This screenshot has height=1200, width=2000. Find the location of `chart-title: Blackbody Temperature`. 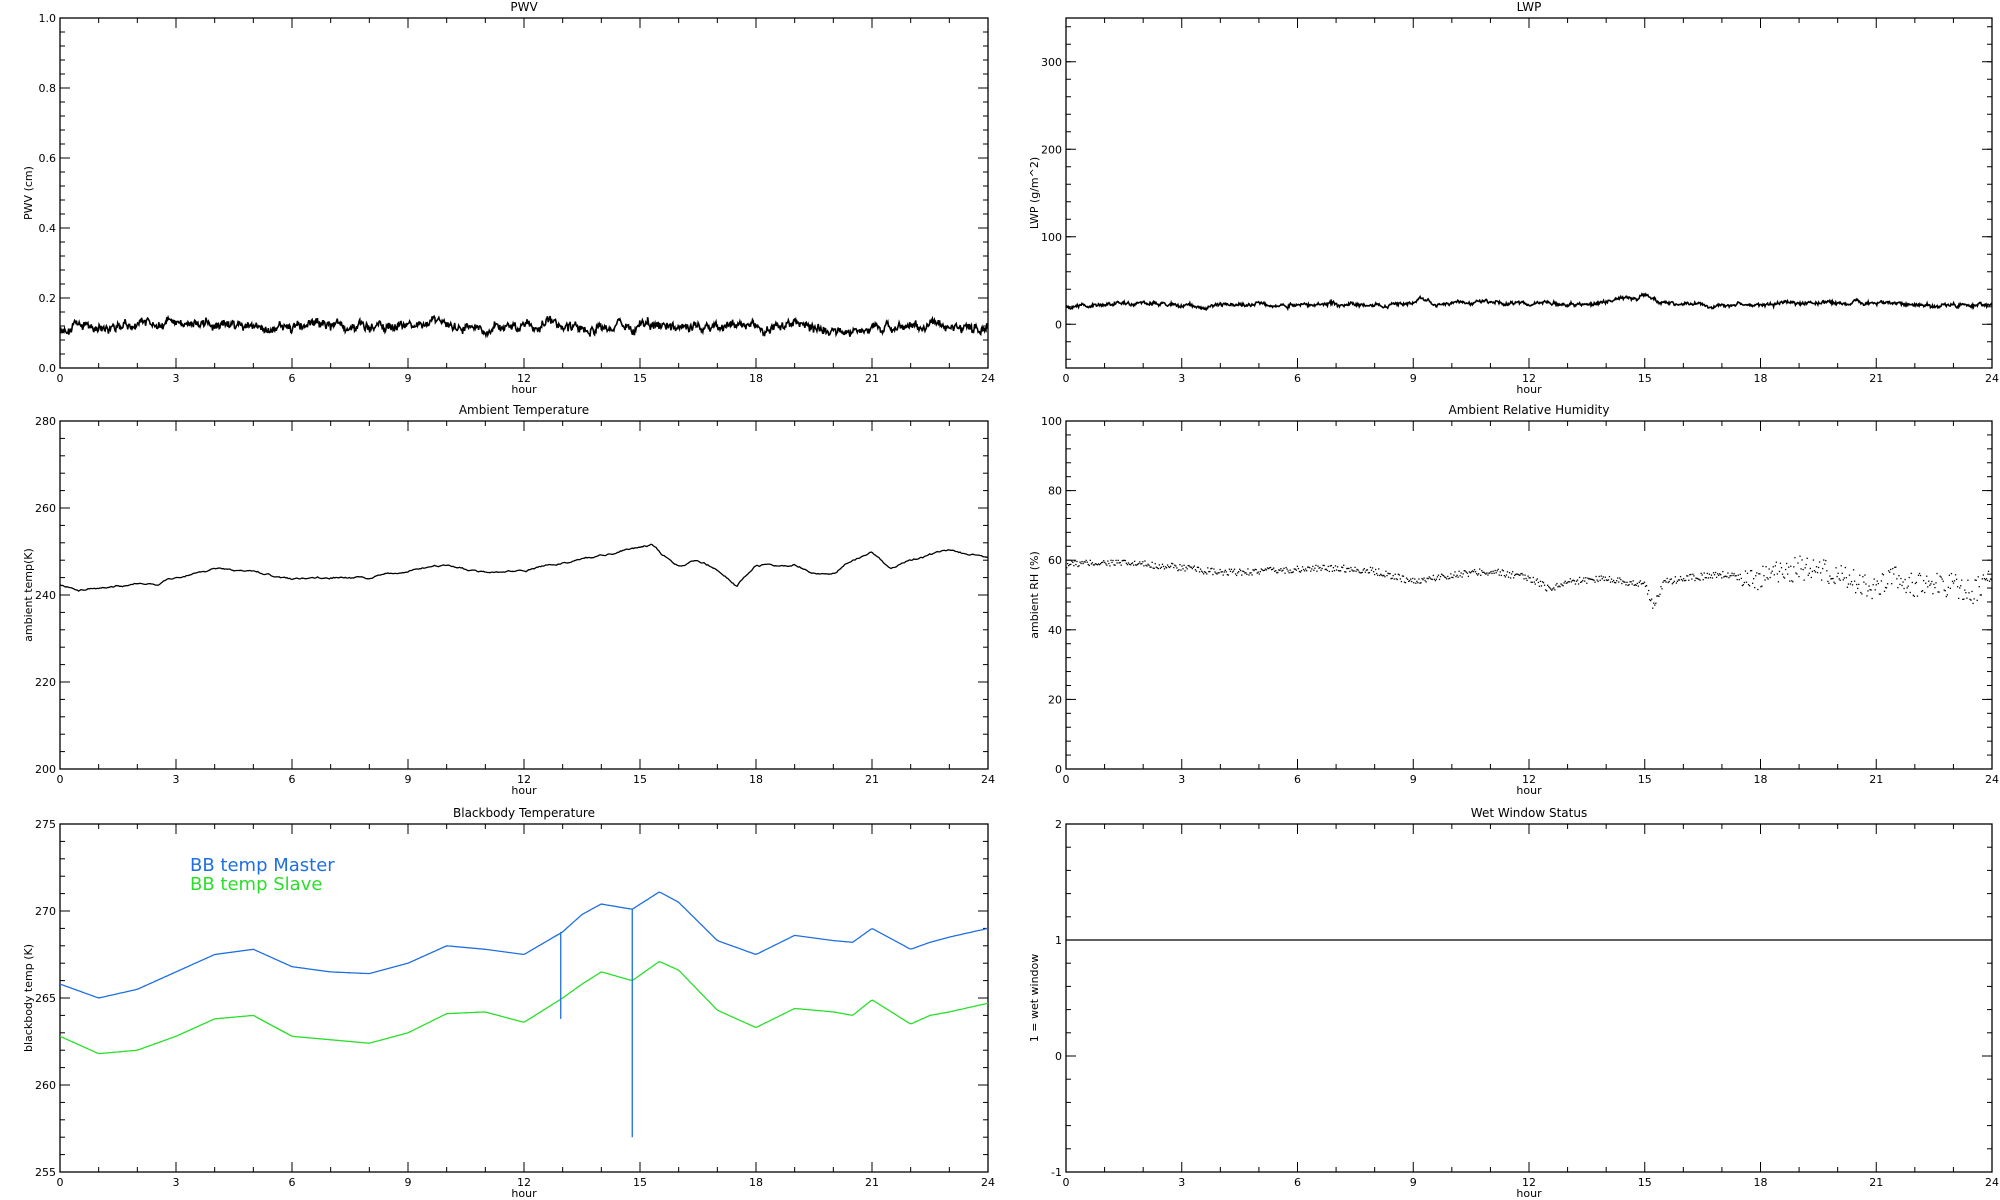

chart-title: Blackbody Temperature is located at coordinates (524, 813).